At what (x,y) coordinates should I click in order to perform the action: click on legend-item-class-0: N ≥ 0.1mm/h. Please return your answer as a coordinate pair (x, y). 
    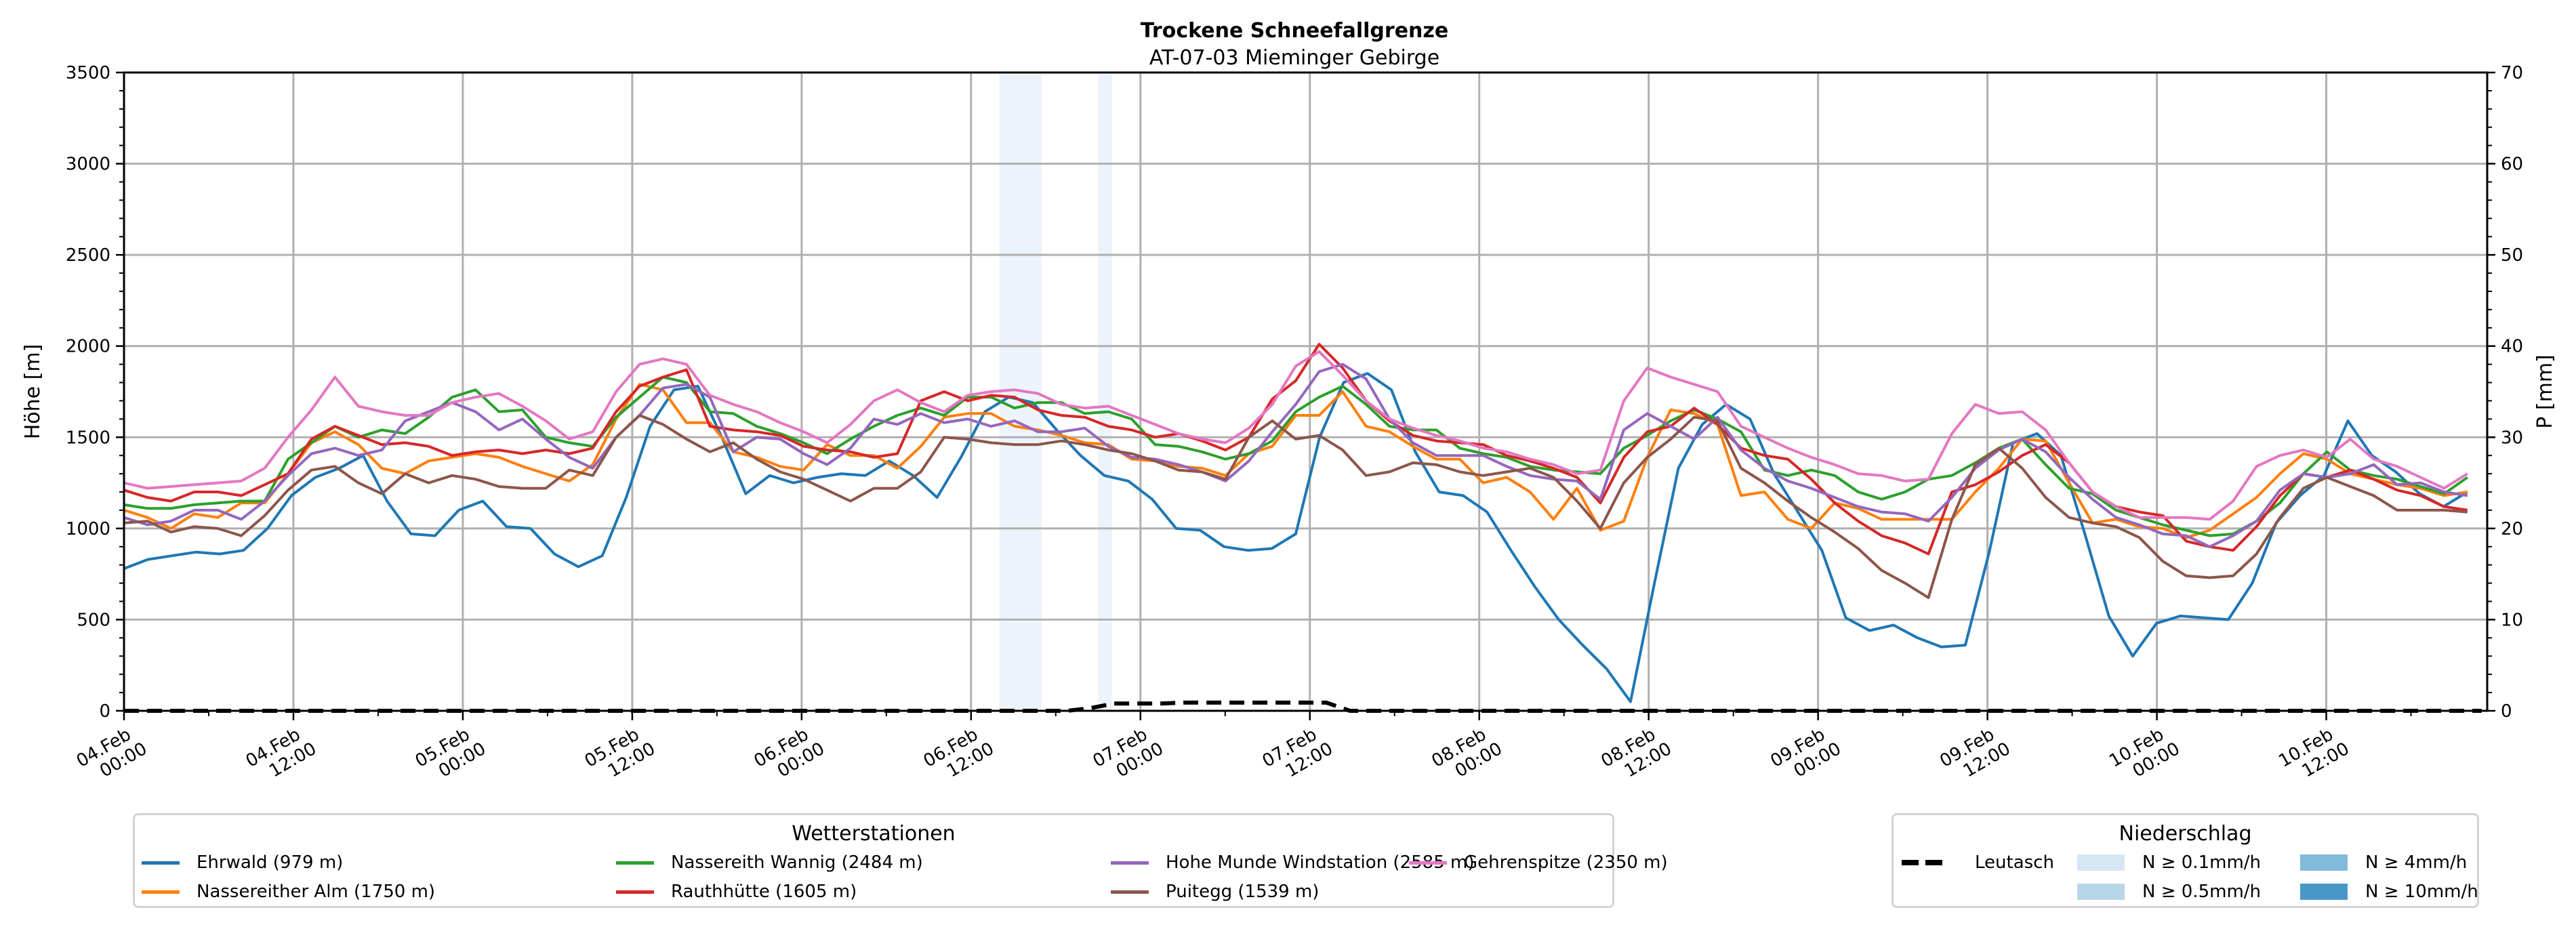
    Looking at the image, I should click on (2169, 862).